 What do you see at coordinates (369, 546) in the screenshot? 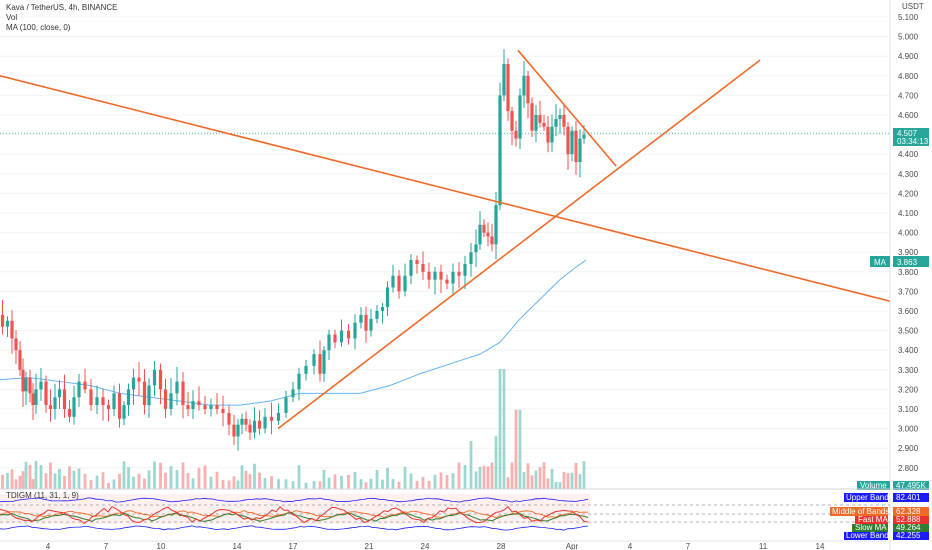
I see `time-tick-label: 21` at bounding box center [369, 546].